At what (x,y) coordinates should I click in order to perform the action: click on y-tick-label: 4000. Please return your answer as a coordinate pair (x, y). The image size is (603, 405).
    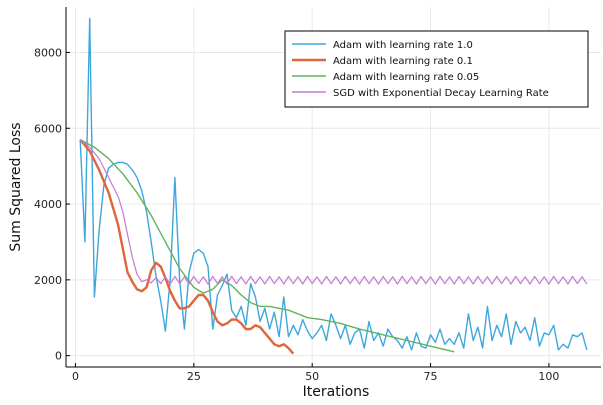
    Looking at the image, I should click on (48, 204).